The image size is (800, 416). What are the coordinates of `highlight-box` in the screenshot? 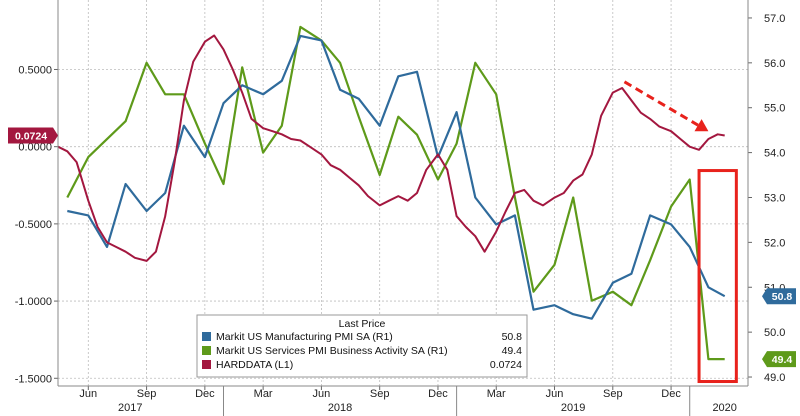 It's located at (717, 276).